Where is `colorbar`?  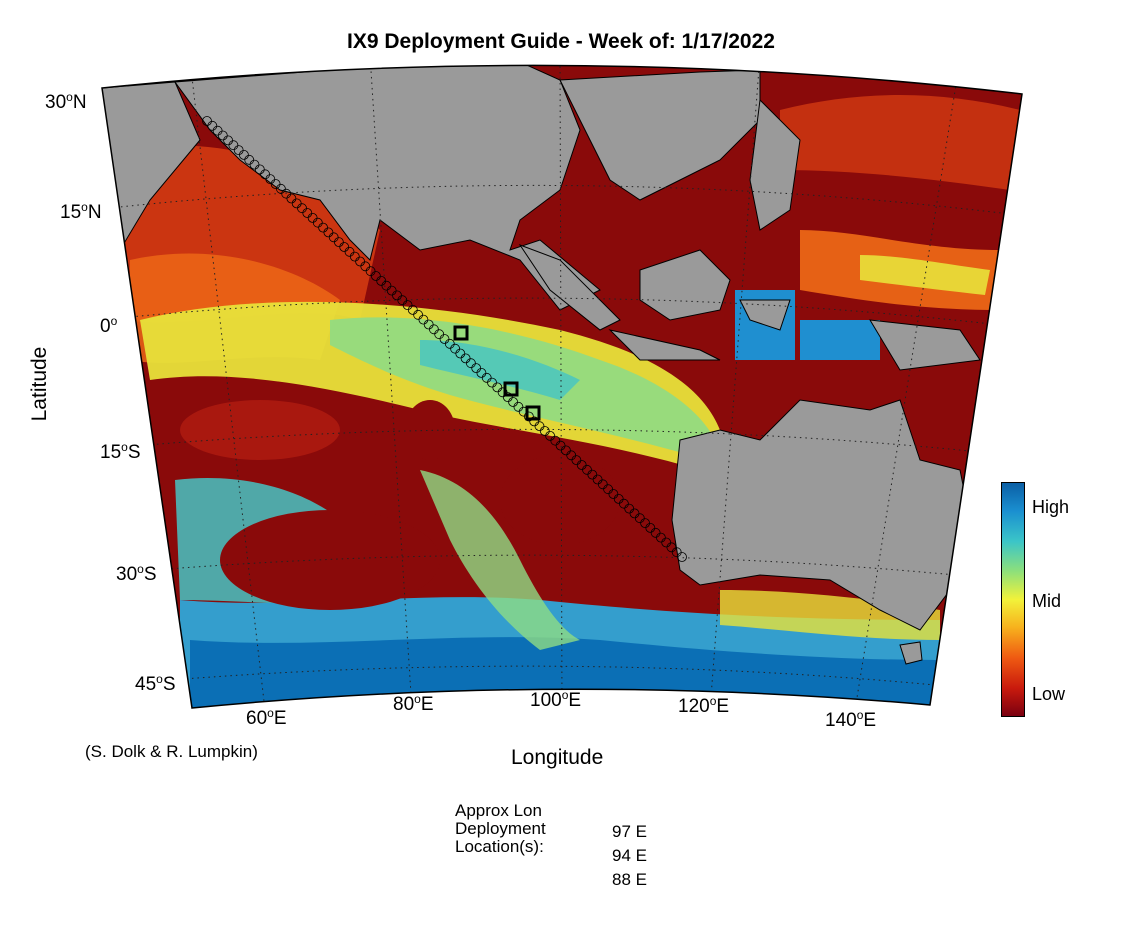 colorbar is located at coordinates (1013, 599).